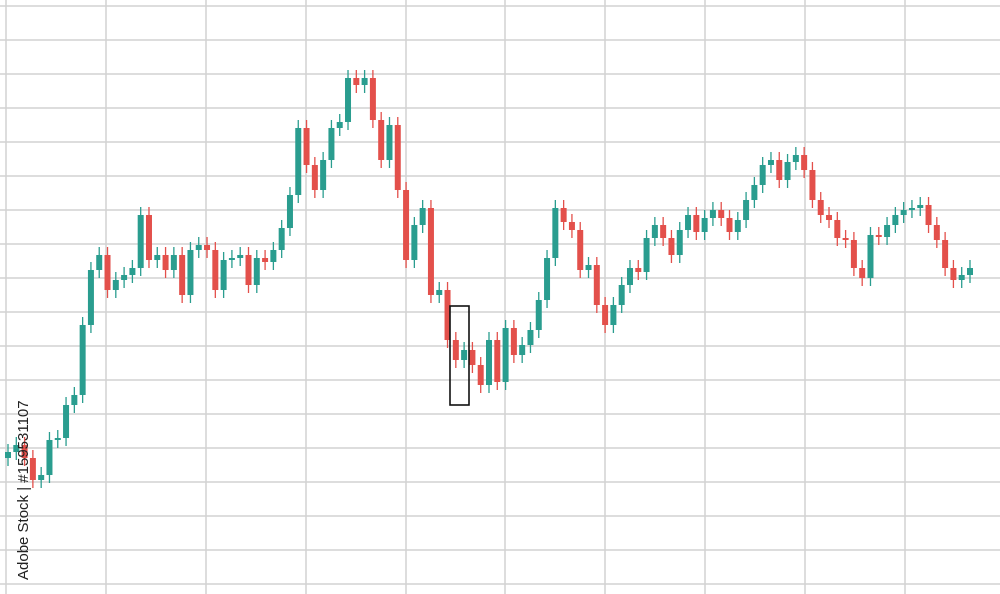 This screenshot has height=594, width=1000. I want to click on watermark: Adobe Stock | #159531107, so click(23, 490).